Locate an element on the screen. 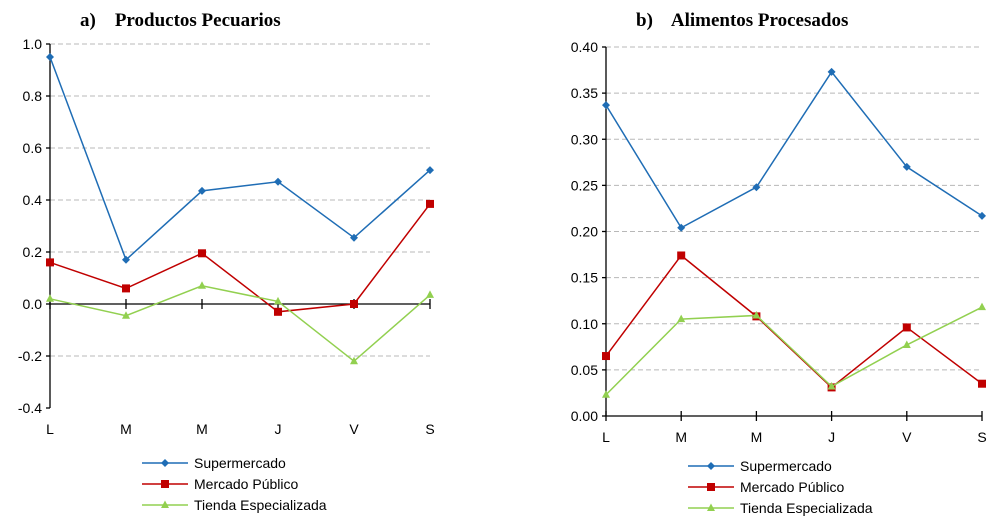 This screenshot has width=989, height=522. y-tick-label: 0.25 is located at coordinates (584, 185).